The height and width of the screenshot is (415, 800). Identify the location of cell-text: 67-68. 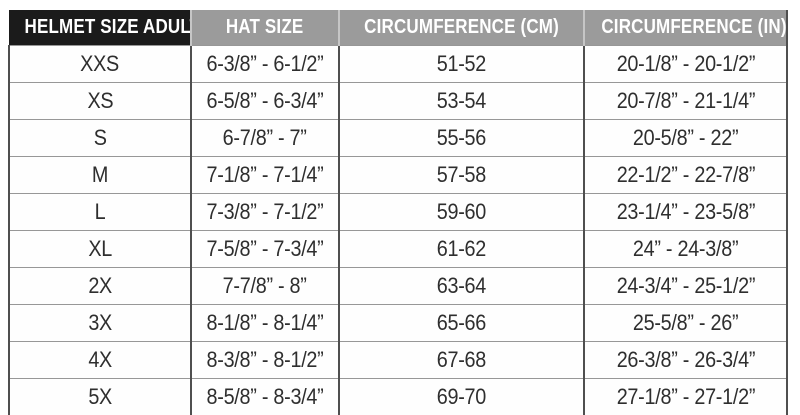
(461, 360).